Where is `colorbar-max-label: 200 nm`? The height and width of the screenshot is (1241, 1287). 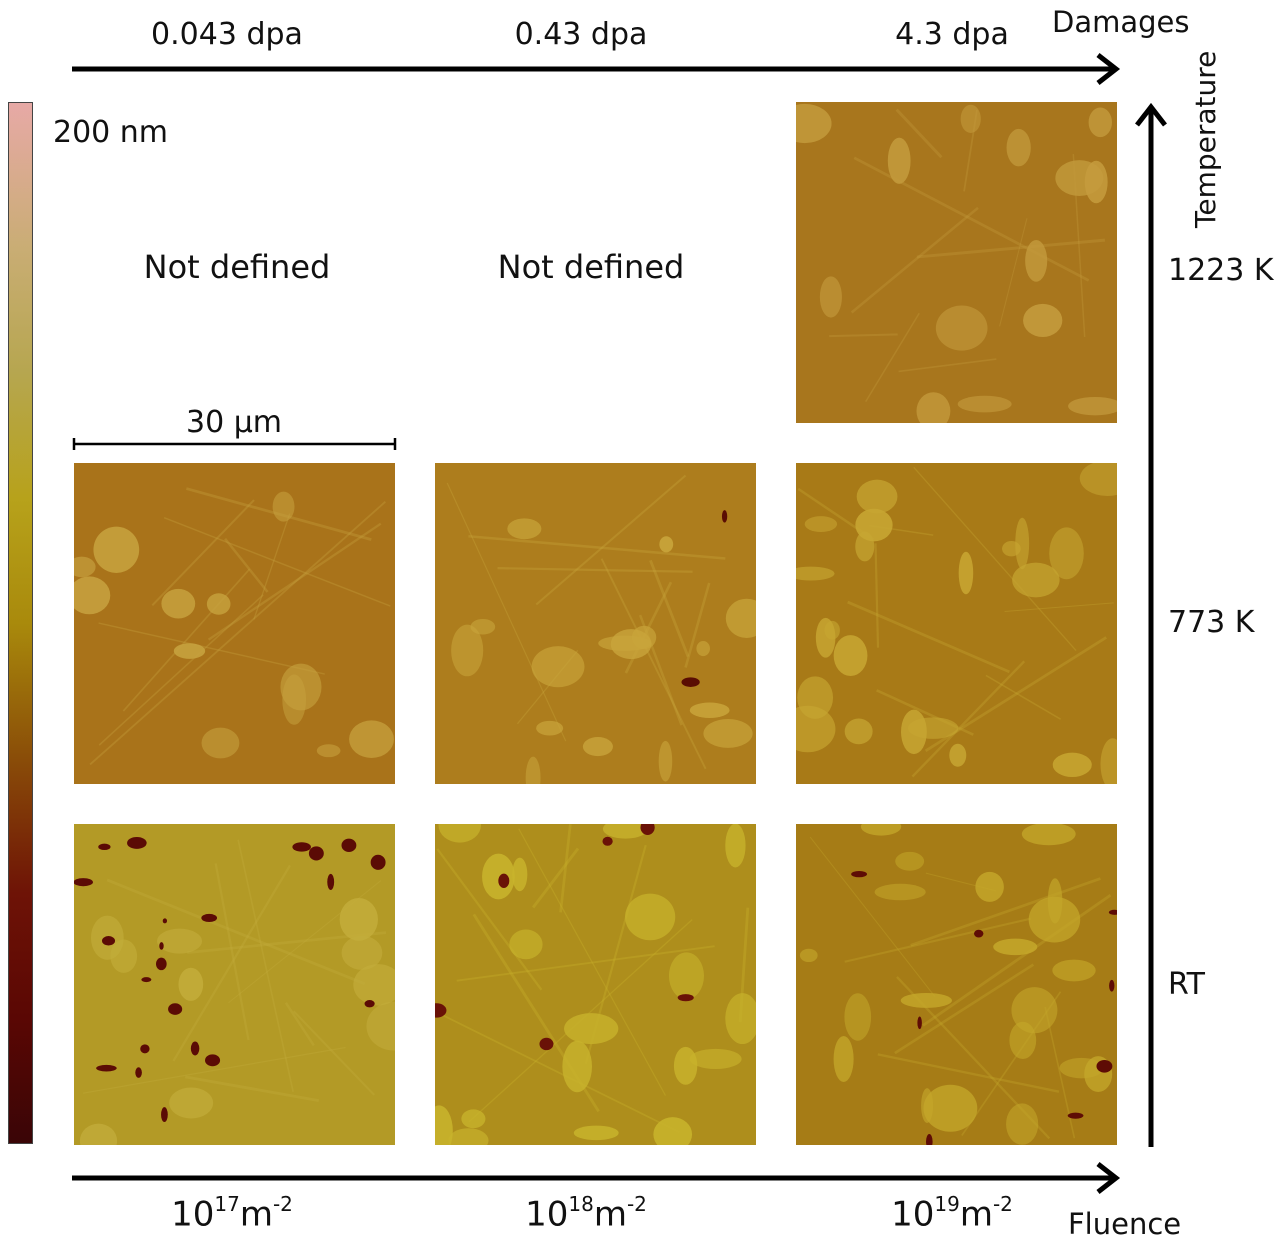 colorbar-max-label: 200 nm is located at coordinates (111, 132).